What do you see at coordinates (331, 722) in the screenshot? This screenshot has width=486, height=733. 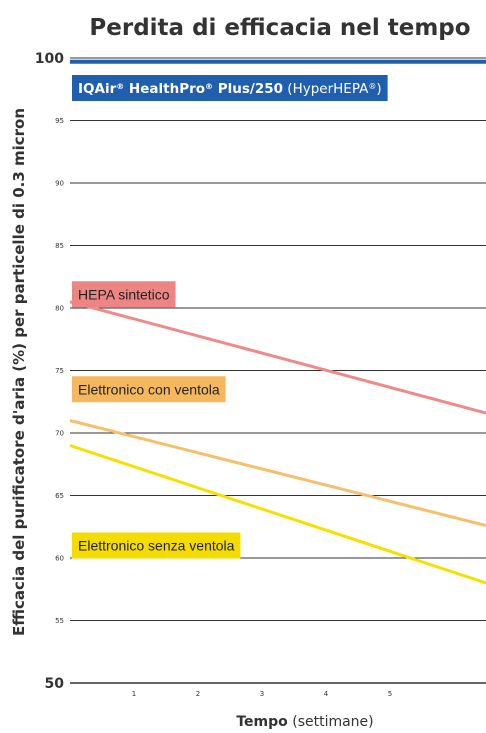 I see `x-axis-label-unit: (settimane)` at bounding box center [331, 722].